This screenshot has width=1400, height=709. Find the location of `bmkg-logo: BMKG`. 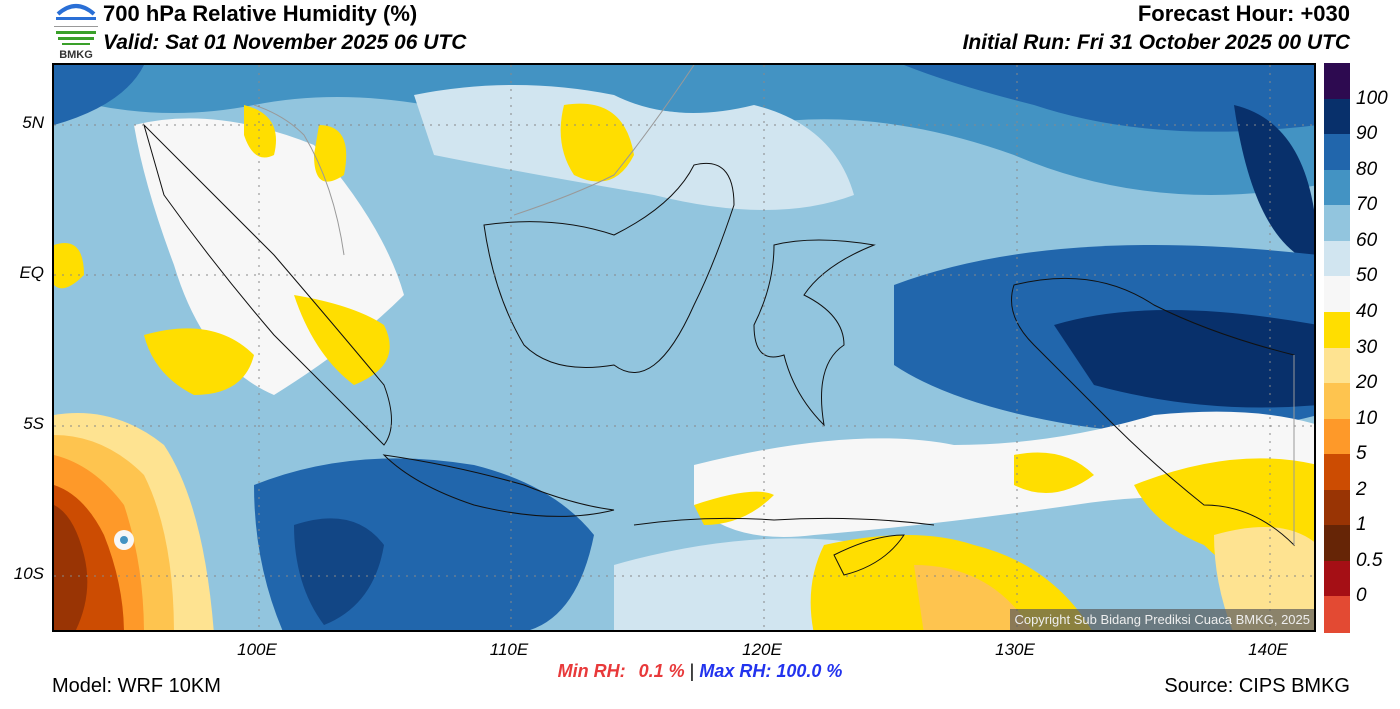

bmkg-logo: BMKG is located at coordinates (76, 31).